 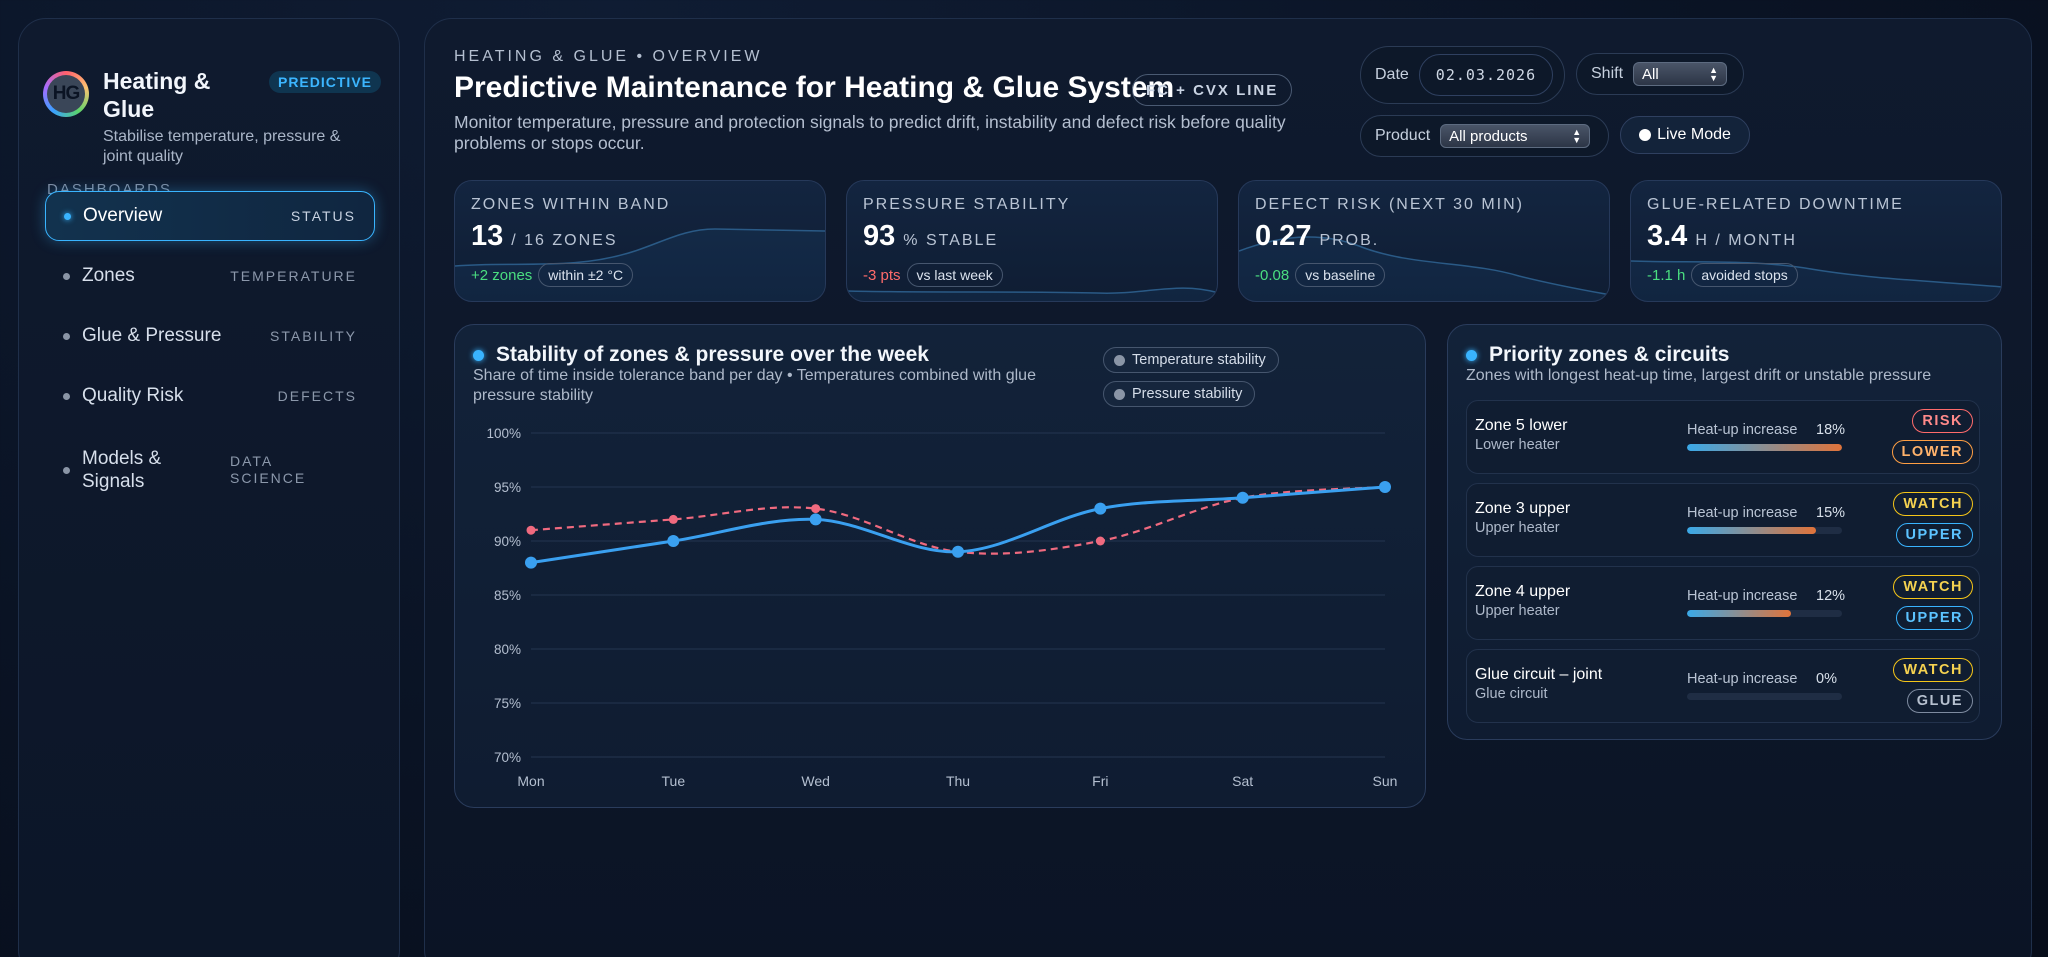 I want to click on shift-select: All ▲ ▼, so click(x=1680, y=74).